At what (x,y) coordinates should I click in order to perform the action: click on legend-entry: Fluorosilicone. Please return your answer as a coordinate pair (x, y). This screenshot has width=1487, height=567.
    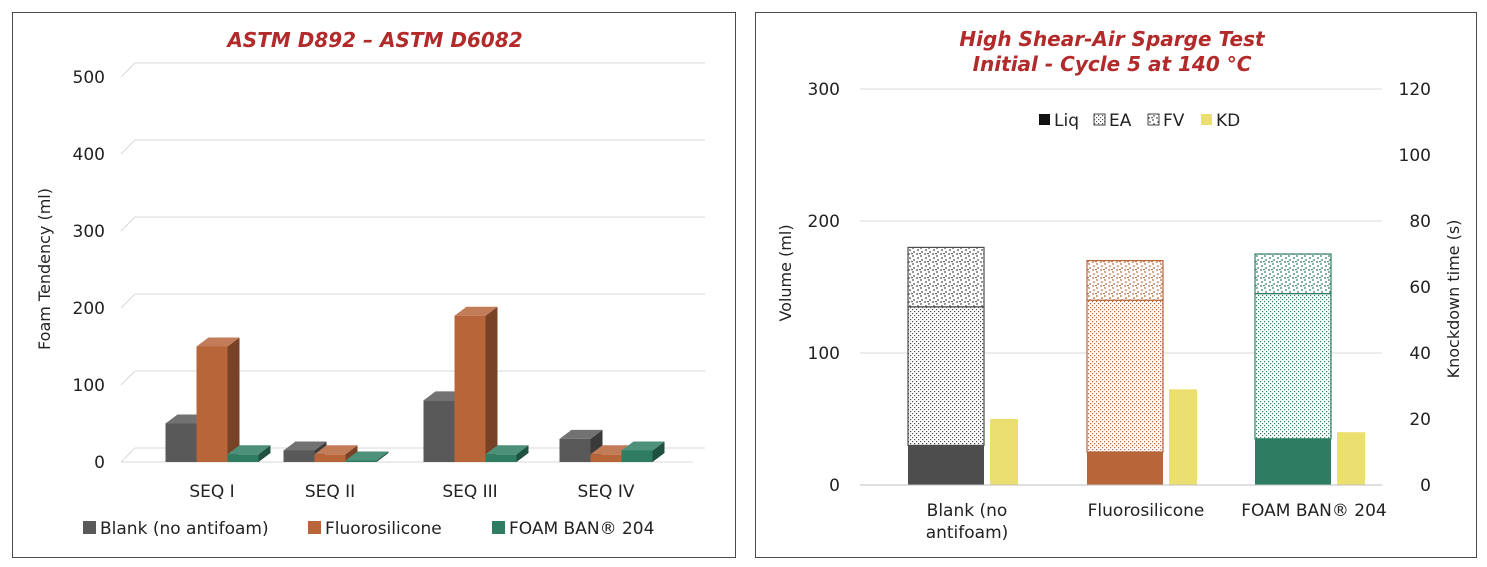
    Looking at the image, I should click on (375, 529).